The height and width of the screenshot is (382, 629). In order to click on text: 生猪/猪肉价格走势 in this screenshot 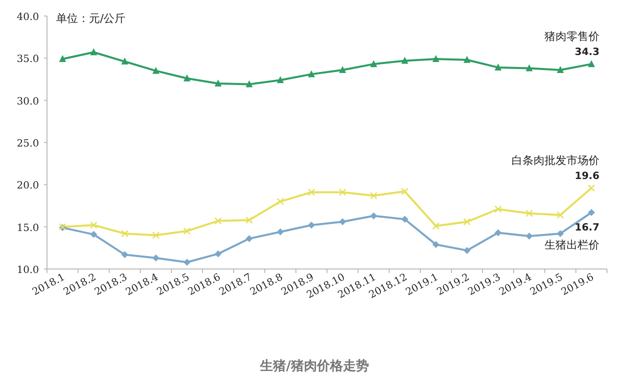, I will do `click(314, 366)`.